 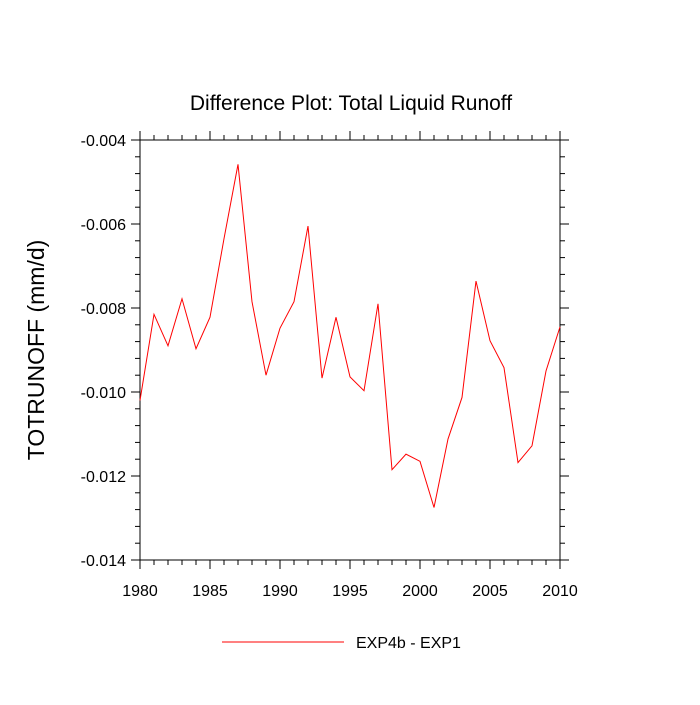 I want to click on legend: EXP4b - EXP1, so click(x=341, y=643).